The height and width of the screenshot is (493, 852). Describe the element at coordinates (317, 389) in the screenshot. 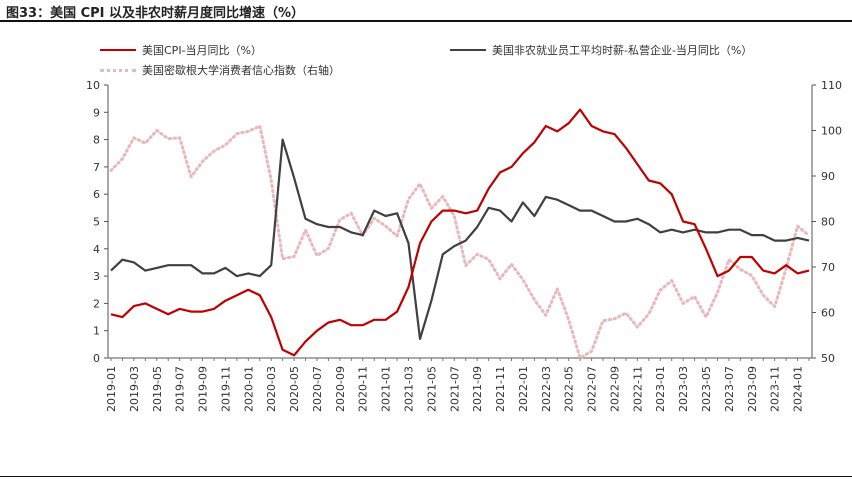

I see `x-tick-label: 2020-07` at that location.